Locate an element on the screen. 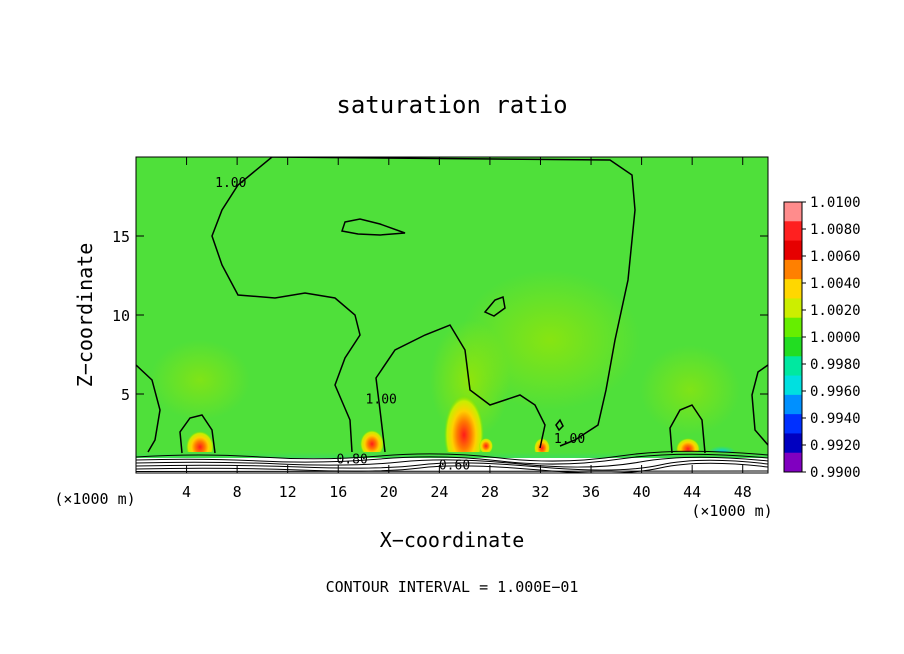 The width and height of the screenshot is (904, 654). contour-interval-note: CONTOUR INTERVAL = 1.000E−01 is located at coordinates (452, 587).